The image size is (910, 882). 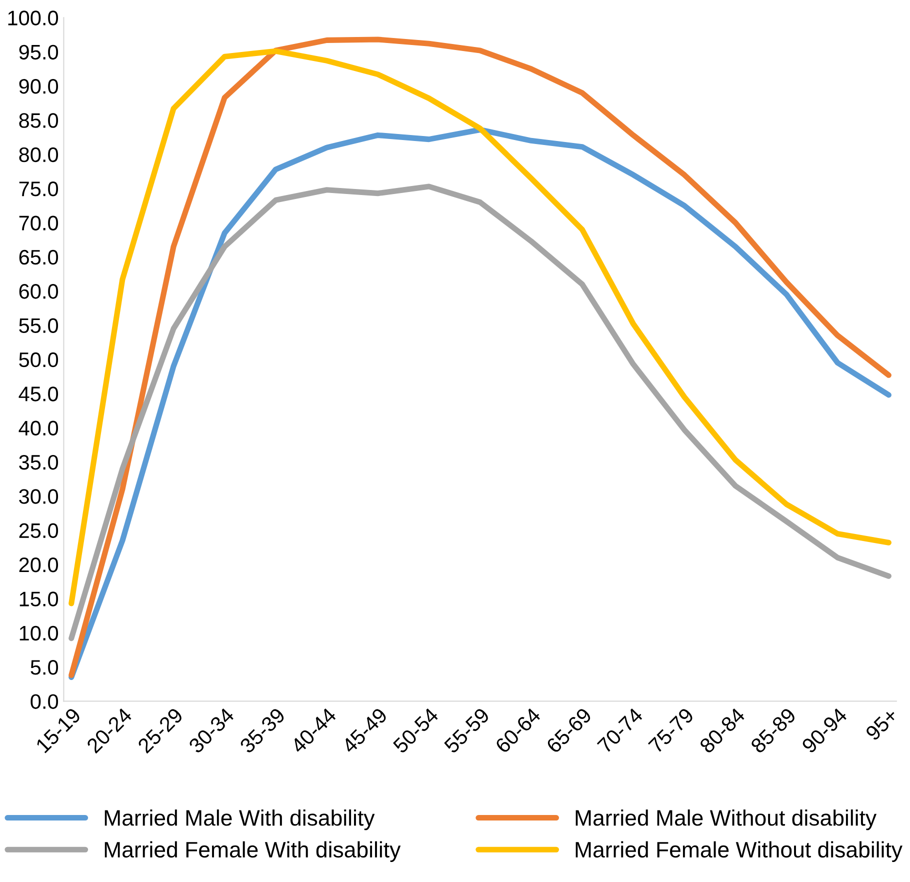 I want to click on y-tick-label: 55.0, so click(x=38, y=325).